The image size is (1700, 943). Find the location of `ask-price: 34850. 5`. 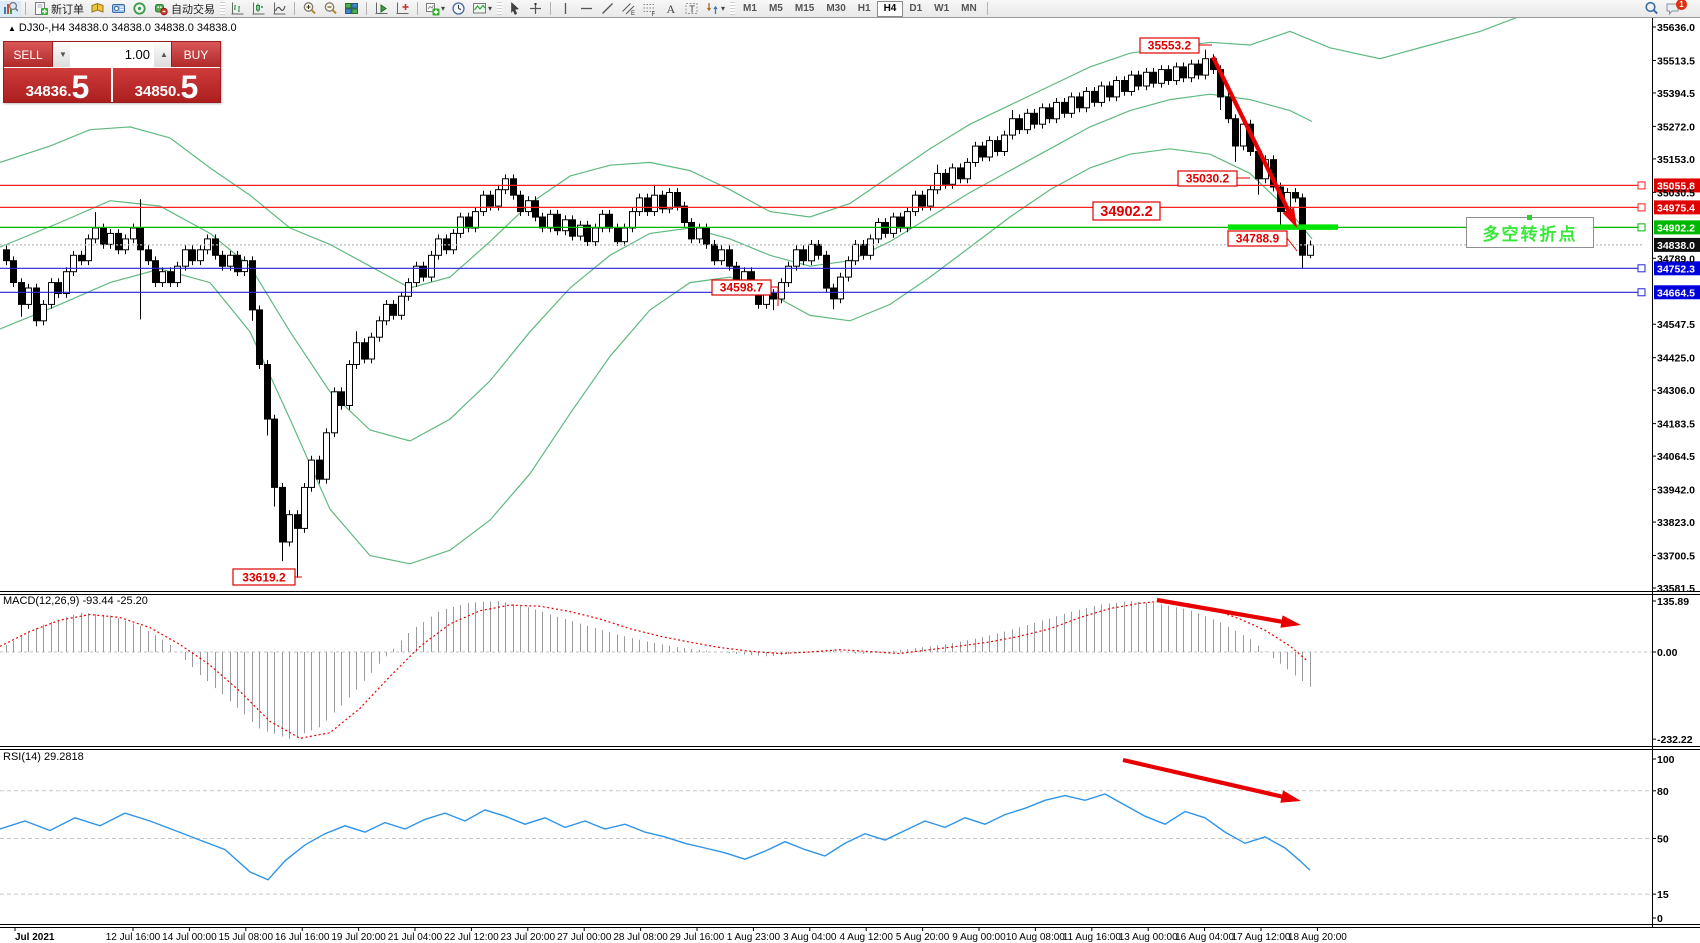

ask-price: 34850. 5 is located at coordinates (166, 85).